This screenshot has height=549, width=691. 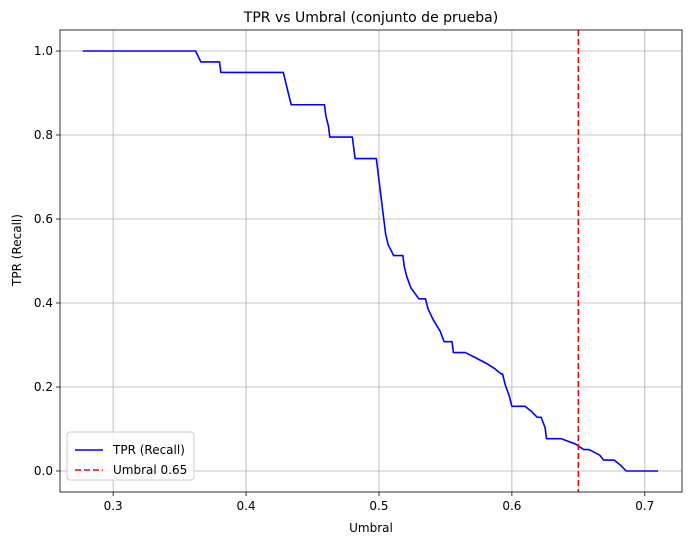 What do you see at coordinates (17, 250) in the screenshot?
I see `y-axis-label: TPR (Recall)` at bounding box center [17, 250].